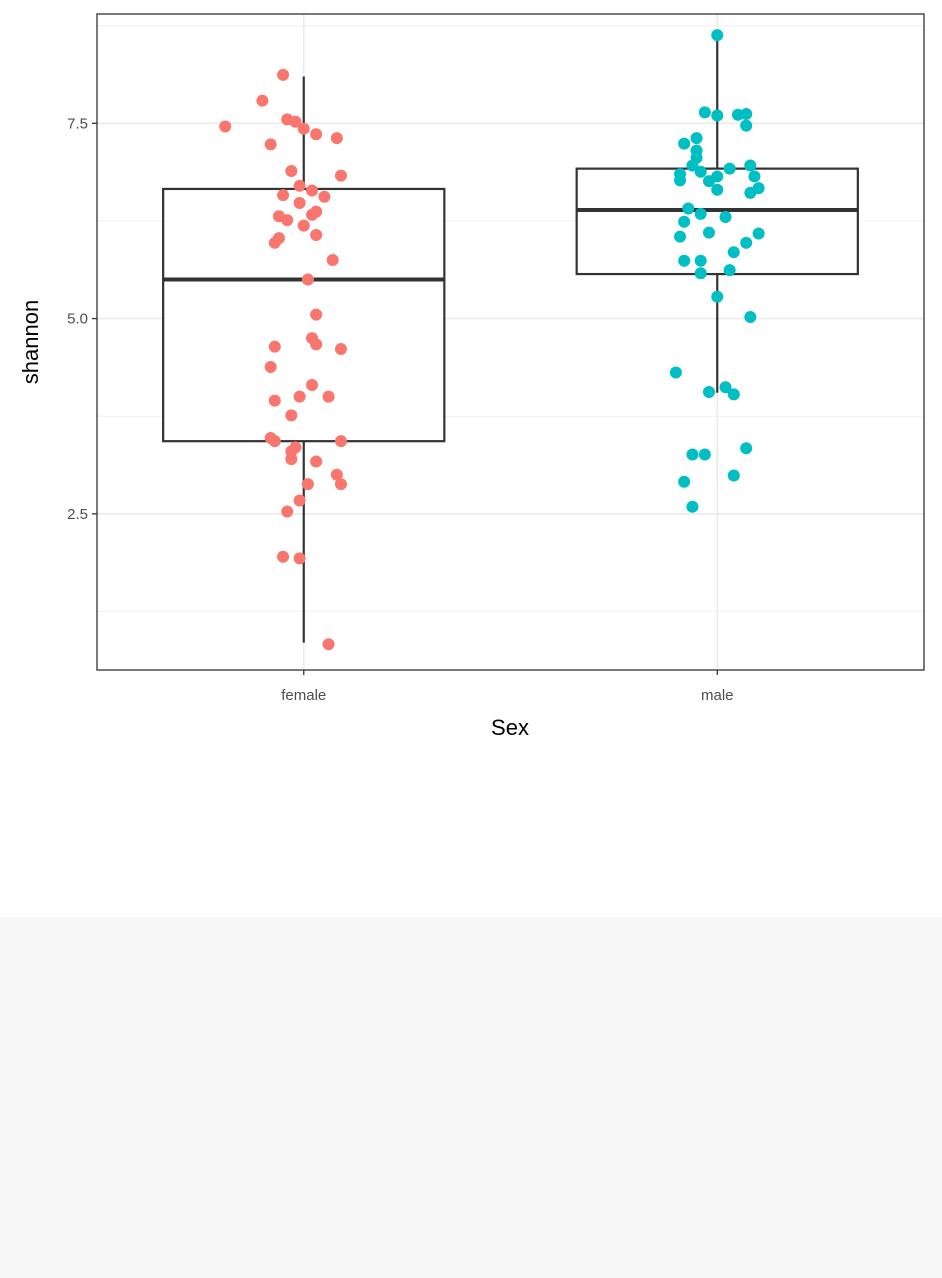  I want to click on y-tick-label: 2.5, so click(77, 514).